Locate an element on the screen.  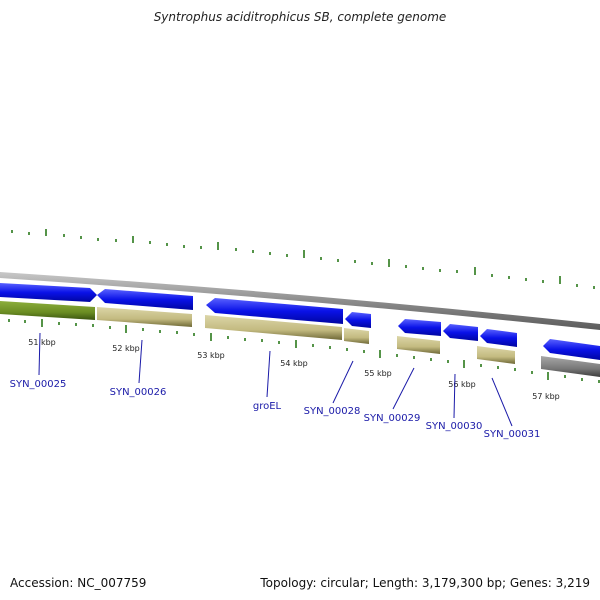
gene-label-syn-00028: SYN_00028 is located at coordinates (332, 411).